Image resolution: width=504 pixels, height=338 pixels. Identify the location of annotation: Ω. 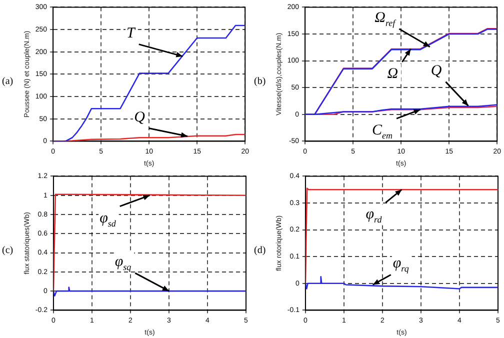
(392, 74).